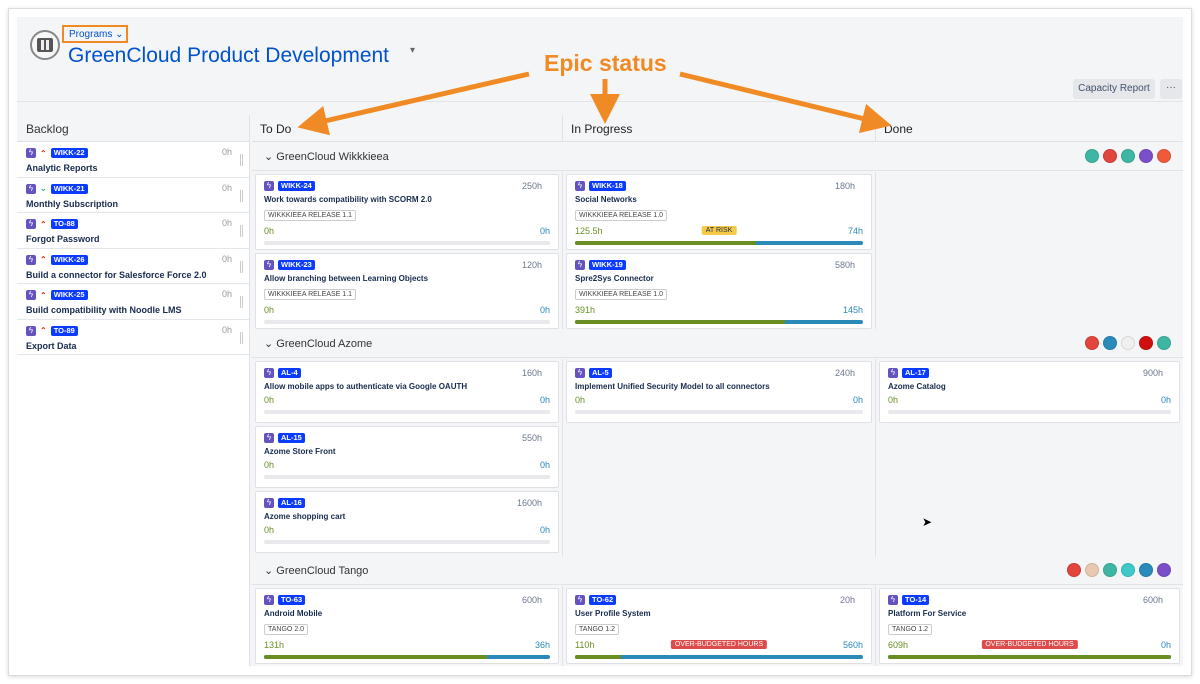 The height and width of the screenshot is (684, 1200). Describe the element at coordinates (607, 186) in the screenshot. I see `issue-key: WIKK-18` at that location.